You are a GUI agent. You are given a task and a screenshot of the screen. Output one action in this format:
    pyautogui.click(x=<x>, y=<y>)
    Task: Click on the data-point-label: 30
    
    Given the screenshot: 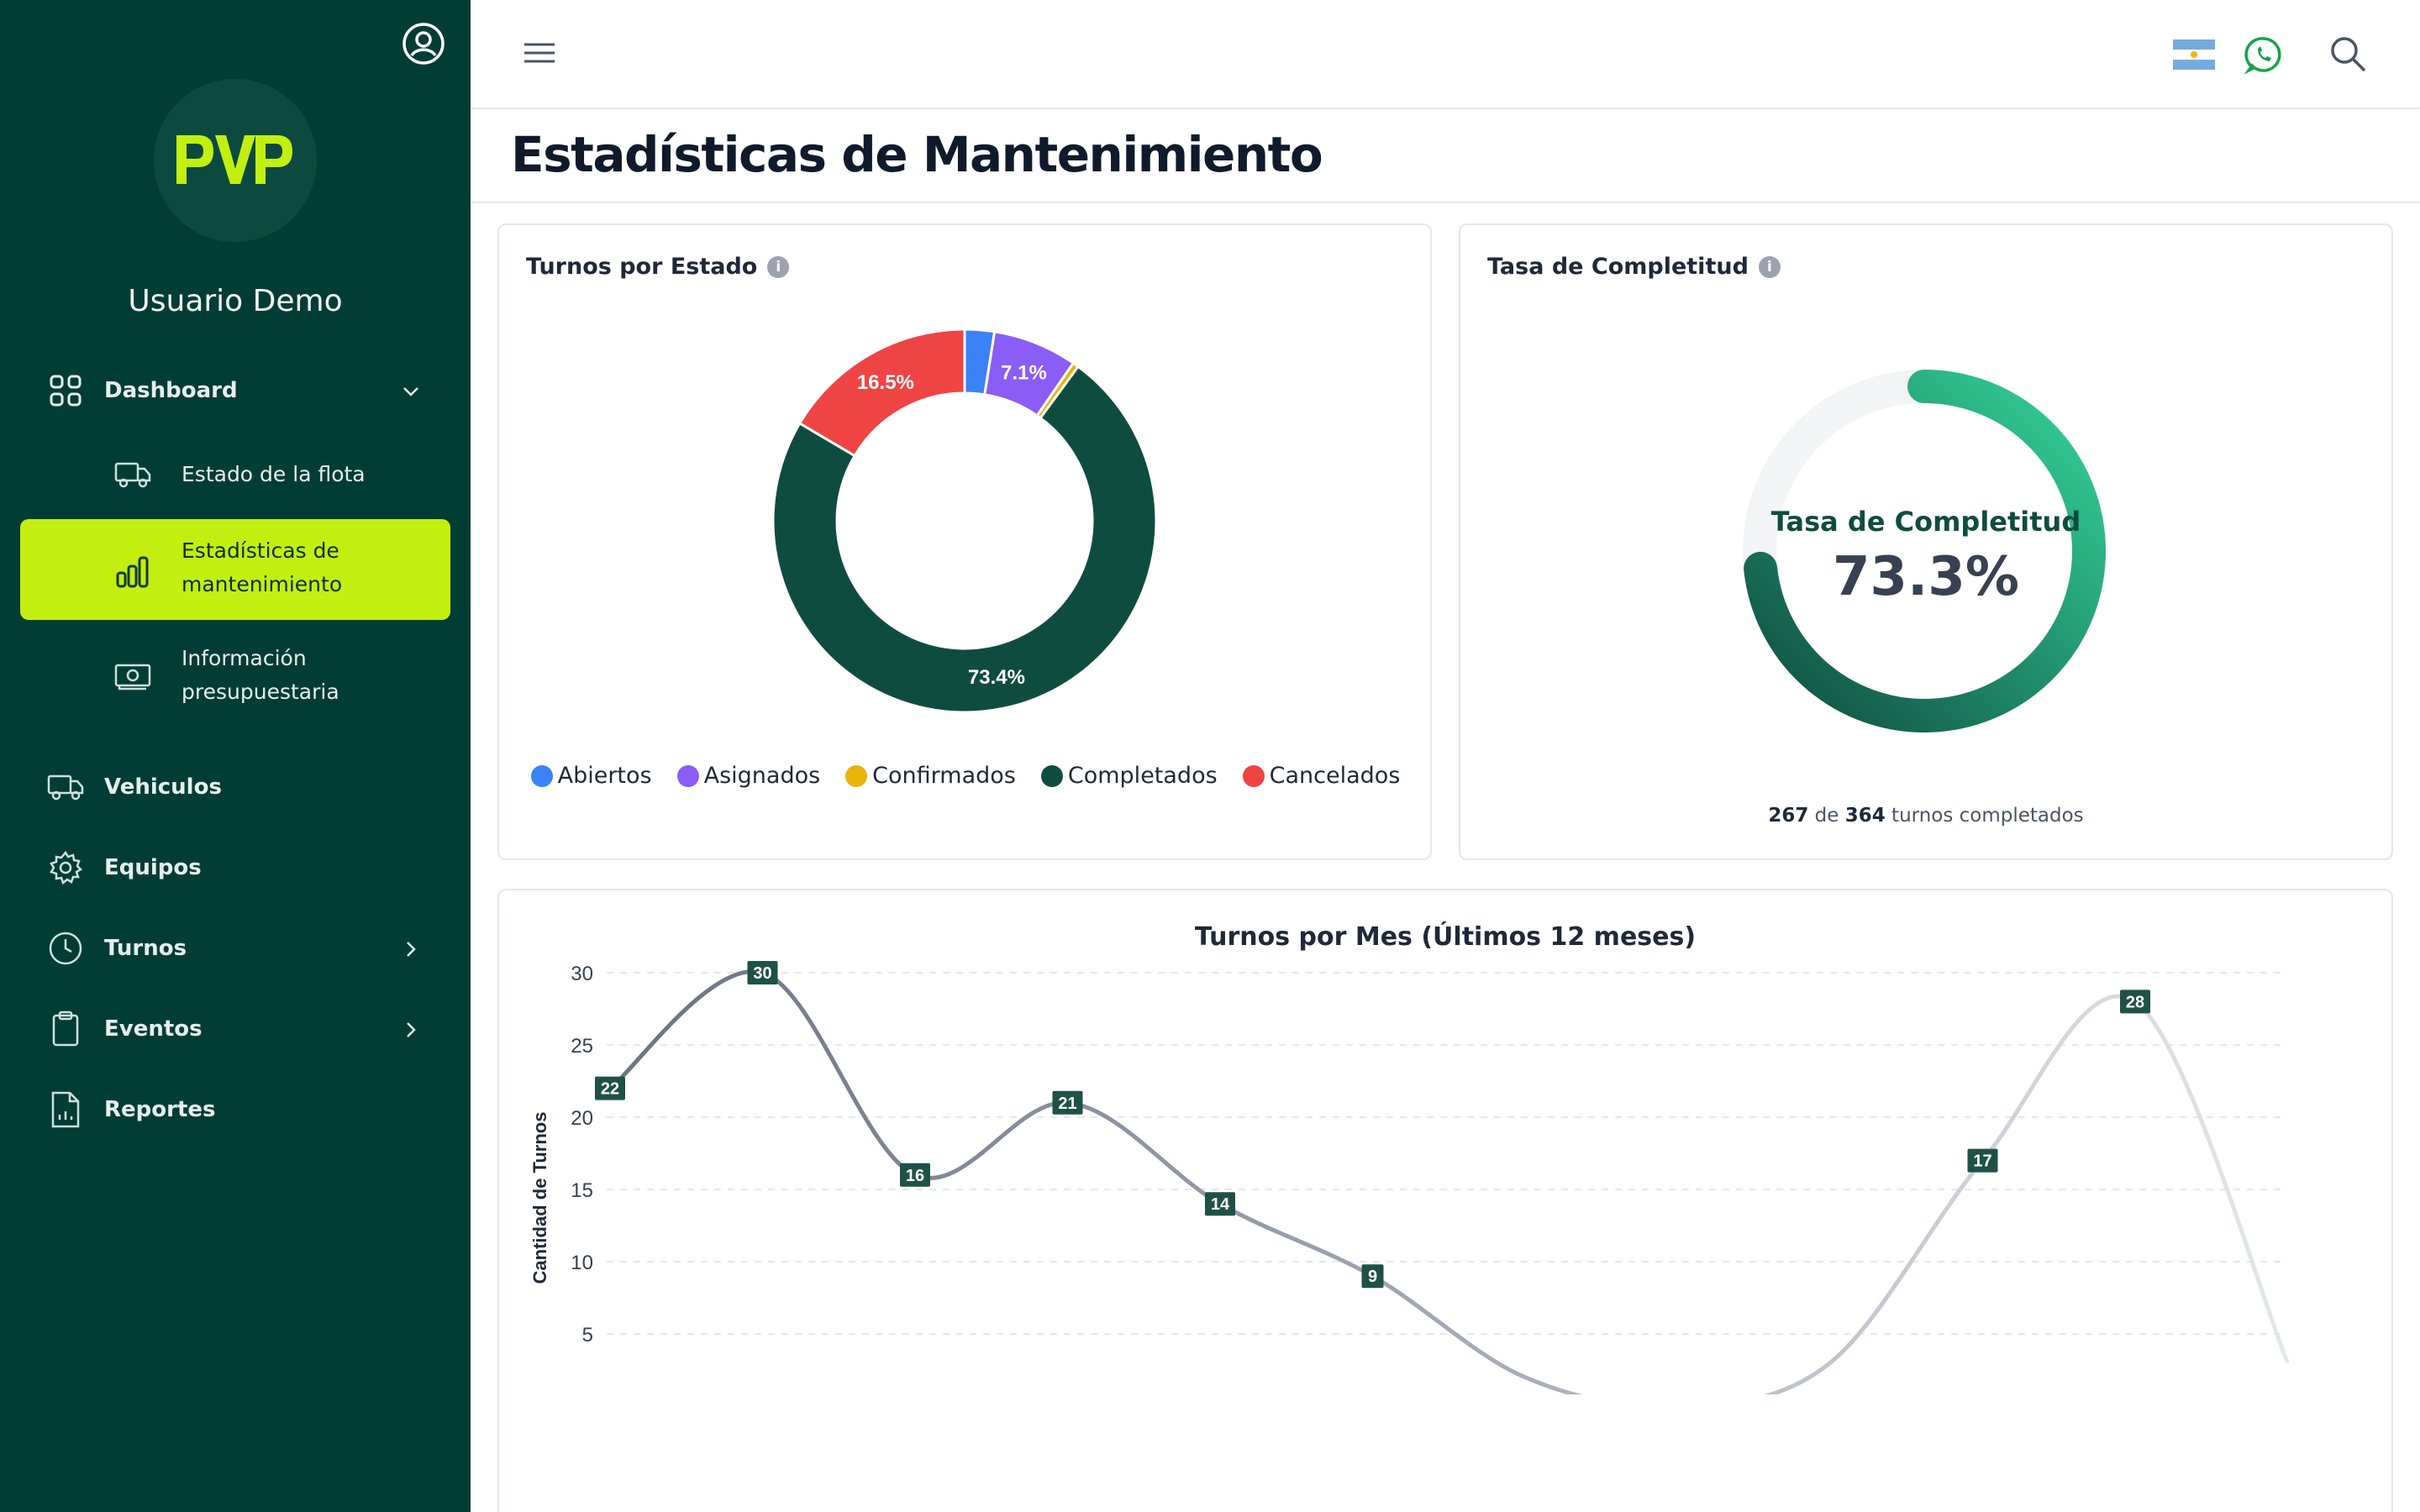 What is the action you would take?
    pyautogui.click(x=763, y=972)
    